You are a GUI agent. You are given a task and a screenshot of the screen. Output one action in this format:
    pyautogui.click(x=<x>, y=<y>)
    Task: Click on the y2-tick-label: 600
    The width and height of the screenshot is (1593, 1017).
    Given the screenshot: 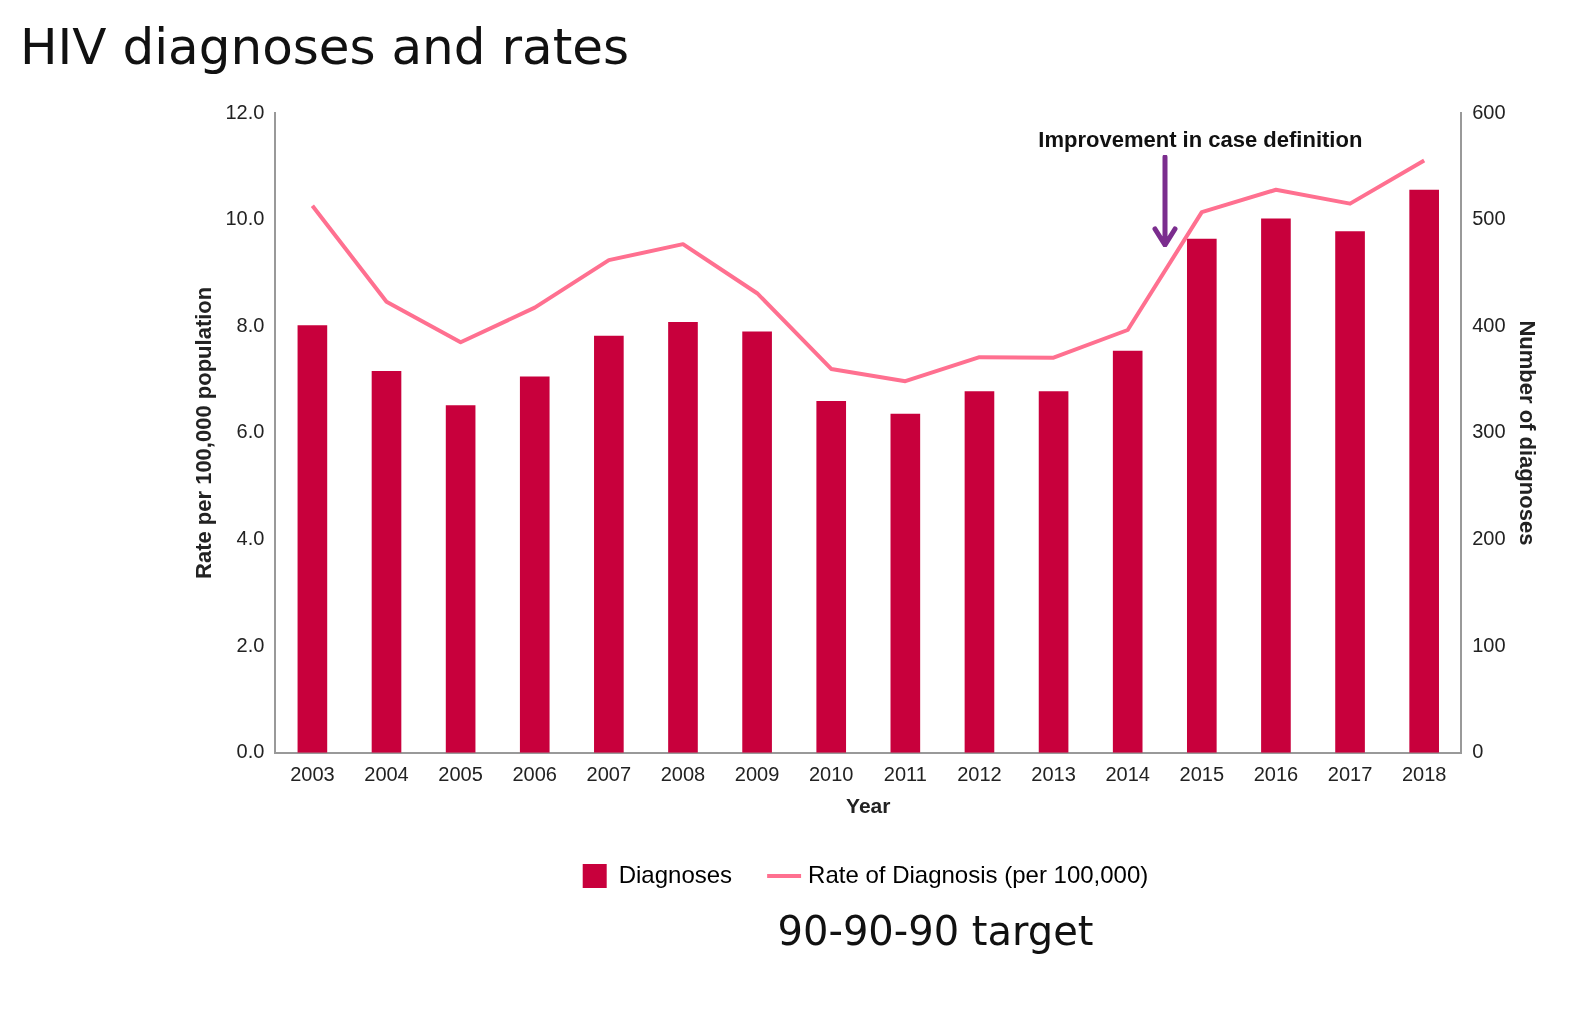 What is the action you would take?
    pyautogui.click(x=1489, y=111)
    